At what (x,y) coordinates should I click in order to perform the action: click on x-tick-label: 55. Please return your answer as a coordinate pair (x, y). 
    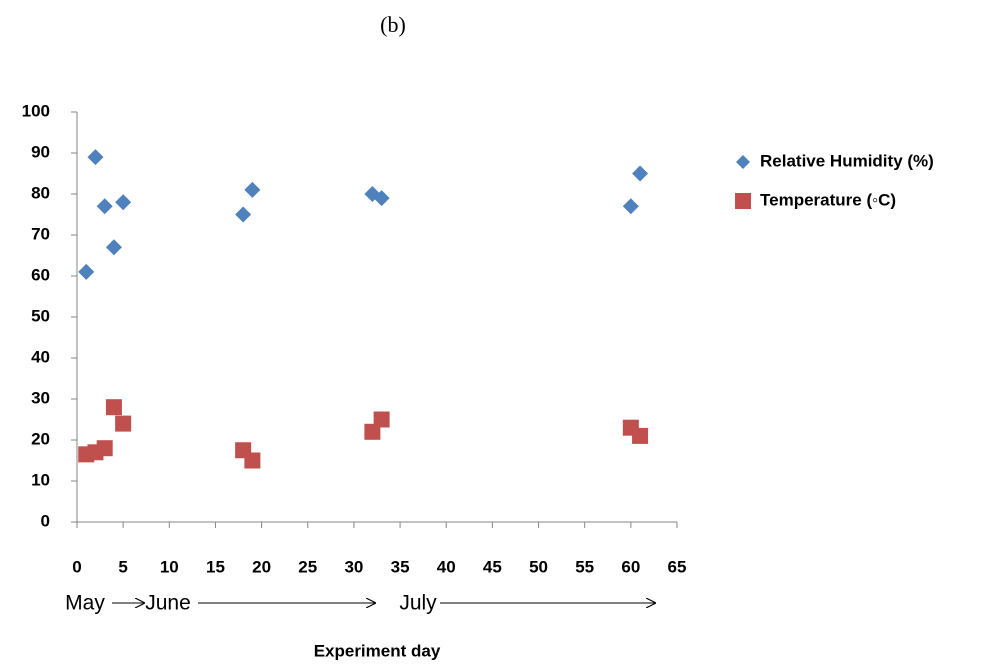
    Looking at the image, I should click on (584, 566).